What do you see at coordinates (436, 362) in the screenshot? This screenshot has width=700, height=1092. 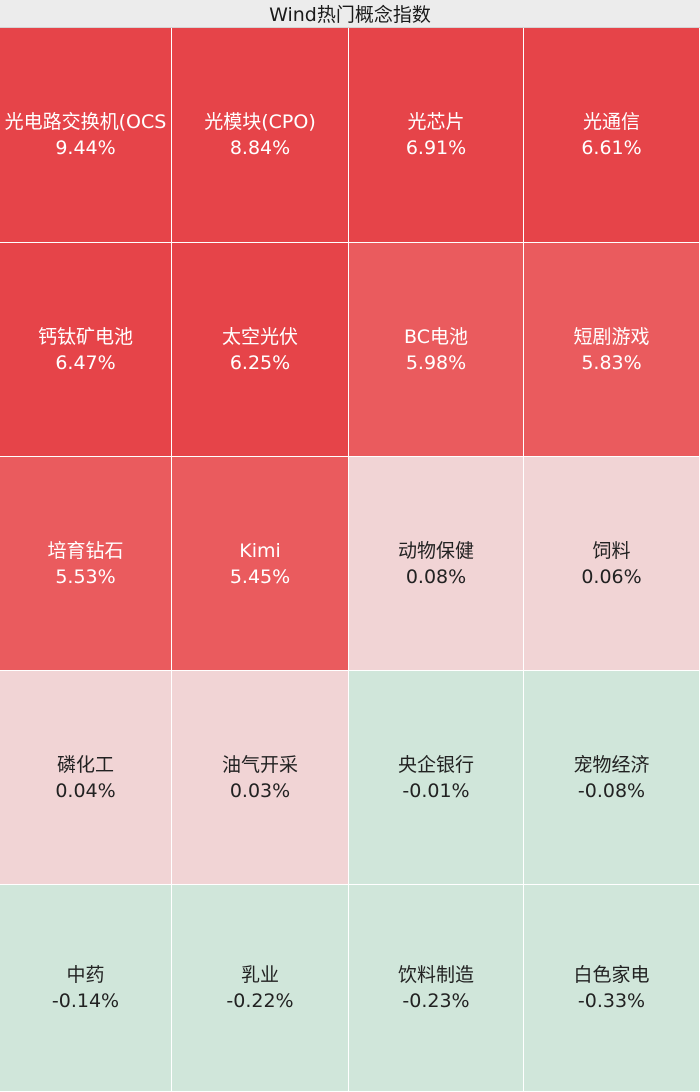 I see `cell-value-label: 5.98%` at bounding box center [436, 362].